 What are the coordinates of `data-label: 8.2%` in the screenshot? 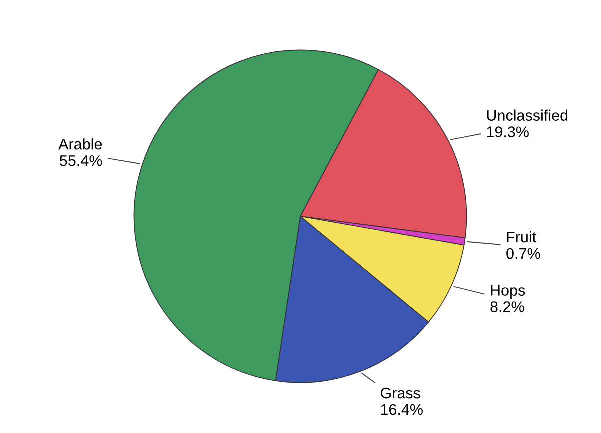 It's located at (507, 307).